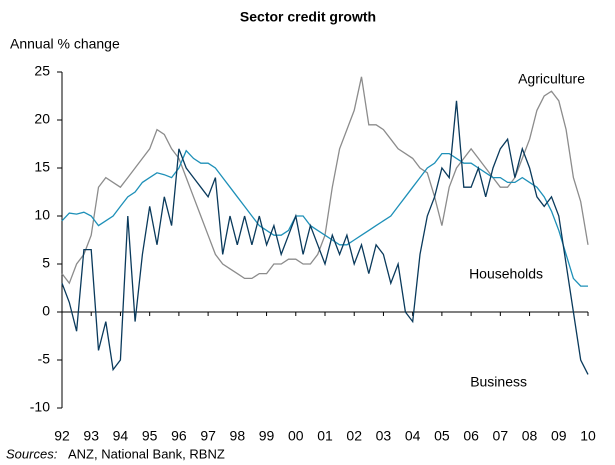 The image size is (615, 465). I want to click on y-tick-label: 10, so click(42, 215).